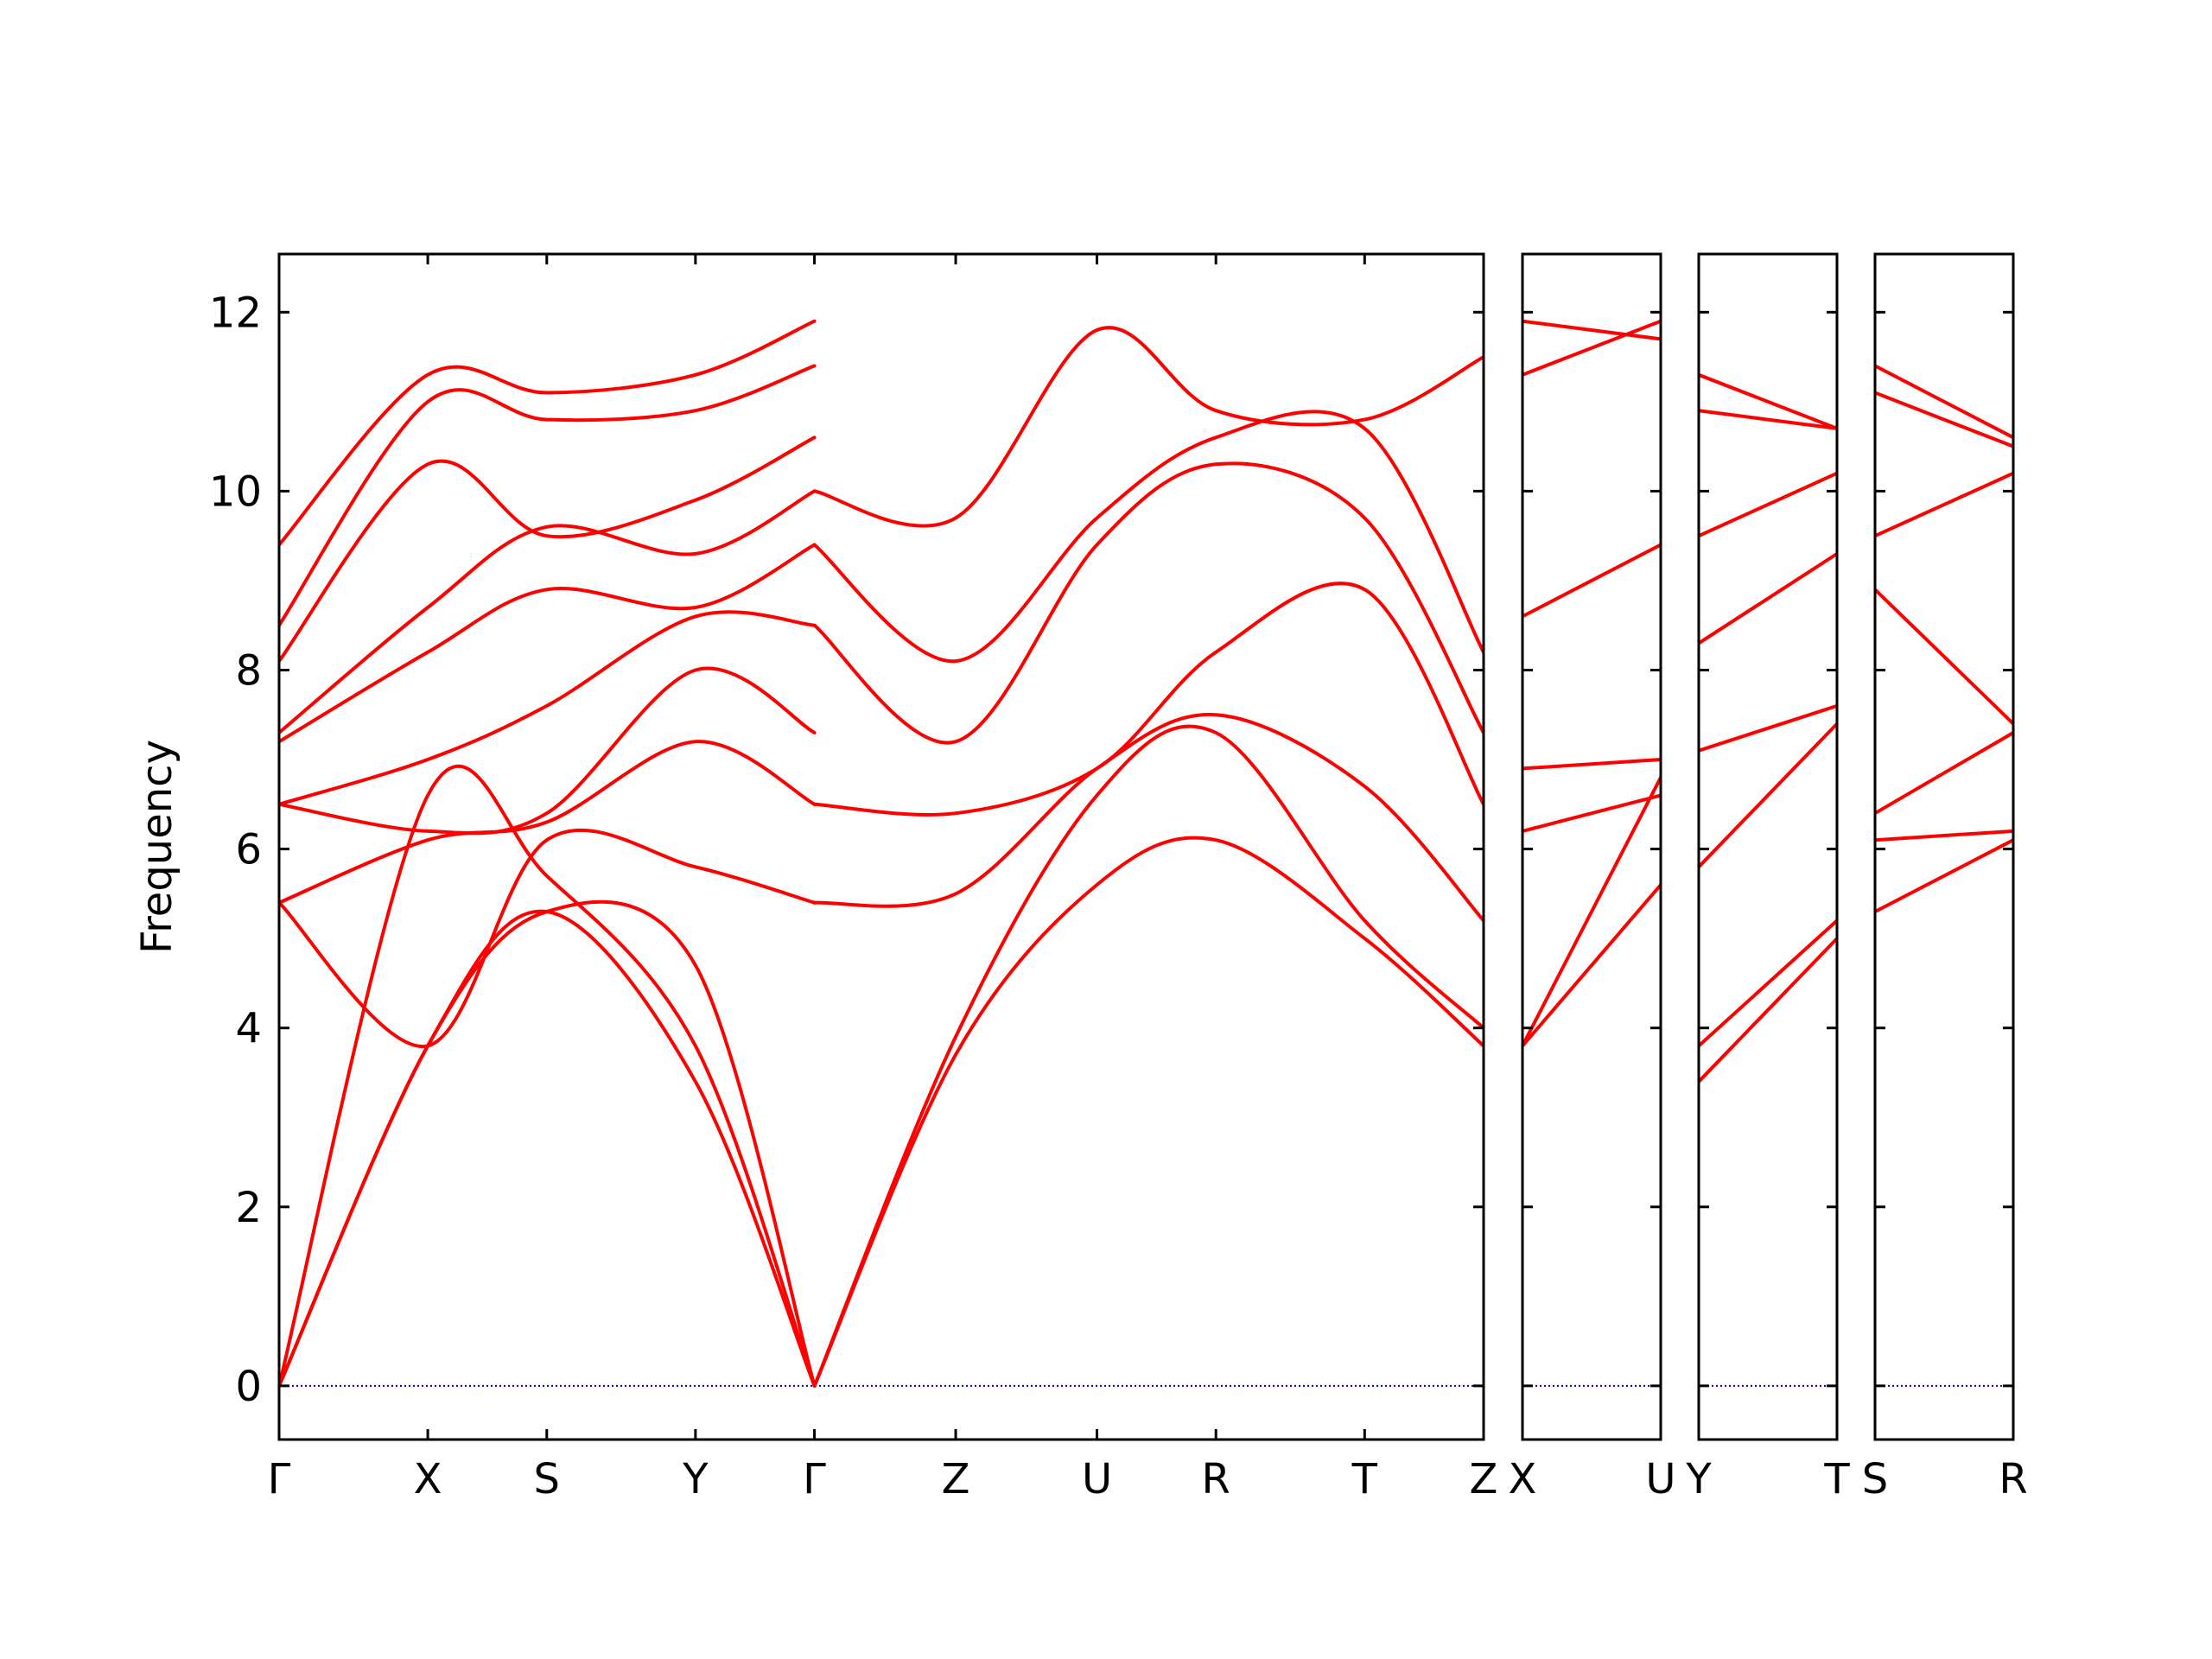 This screenshot has height=1659, width=2212. I want to click on y-tick-label: 6, so click(248, 850).